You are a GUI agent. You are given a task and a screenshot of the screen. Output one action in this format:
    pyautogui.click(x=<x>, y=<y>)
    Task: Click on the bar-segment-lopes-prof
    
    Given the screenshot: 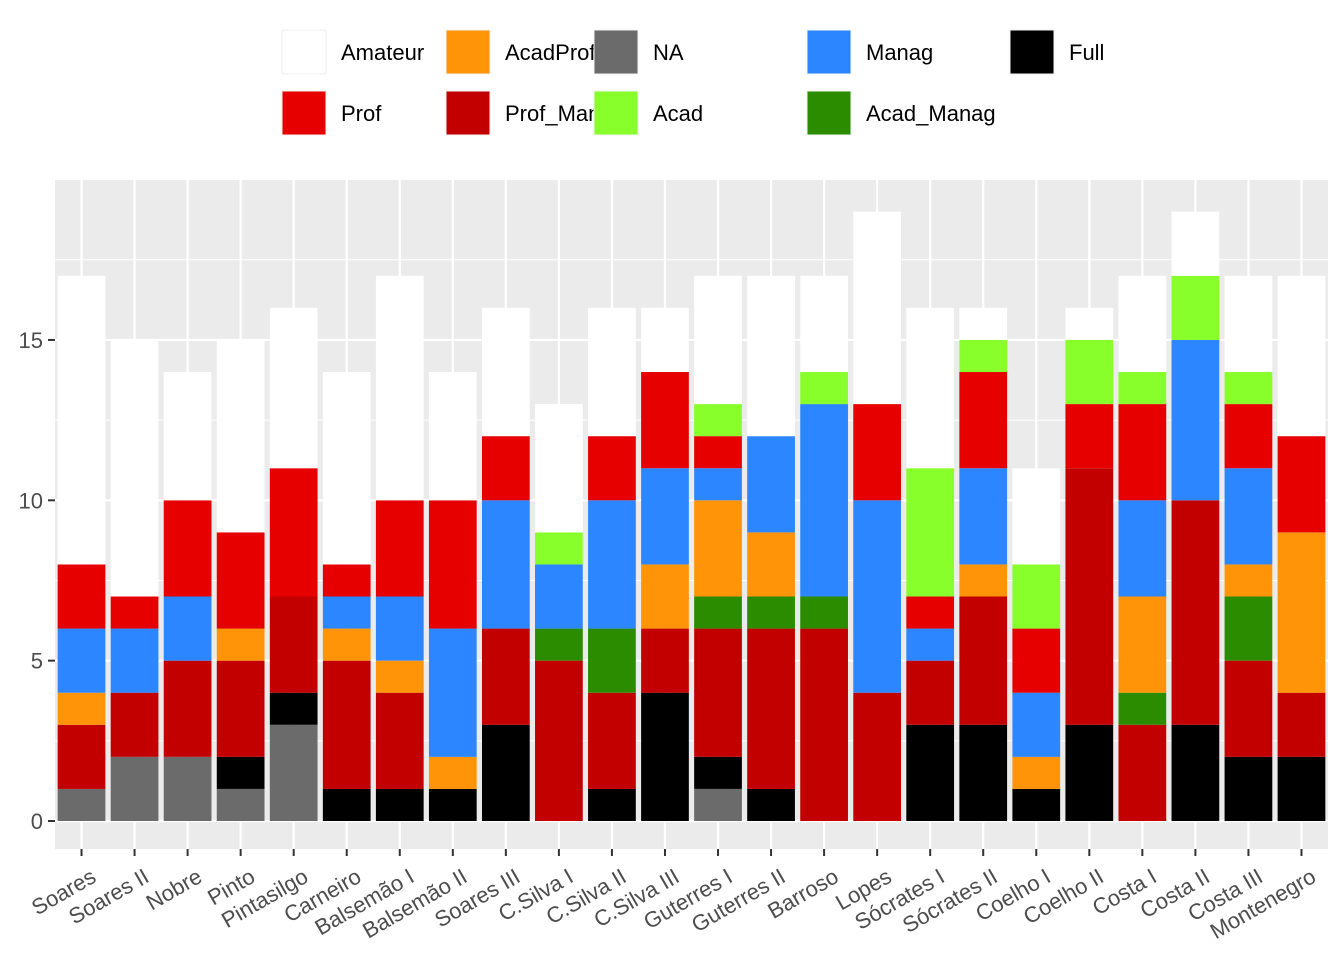 What is the action you would take?
    pyautogui.click(x=877, y=452)
    